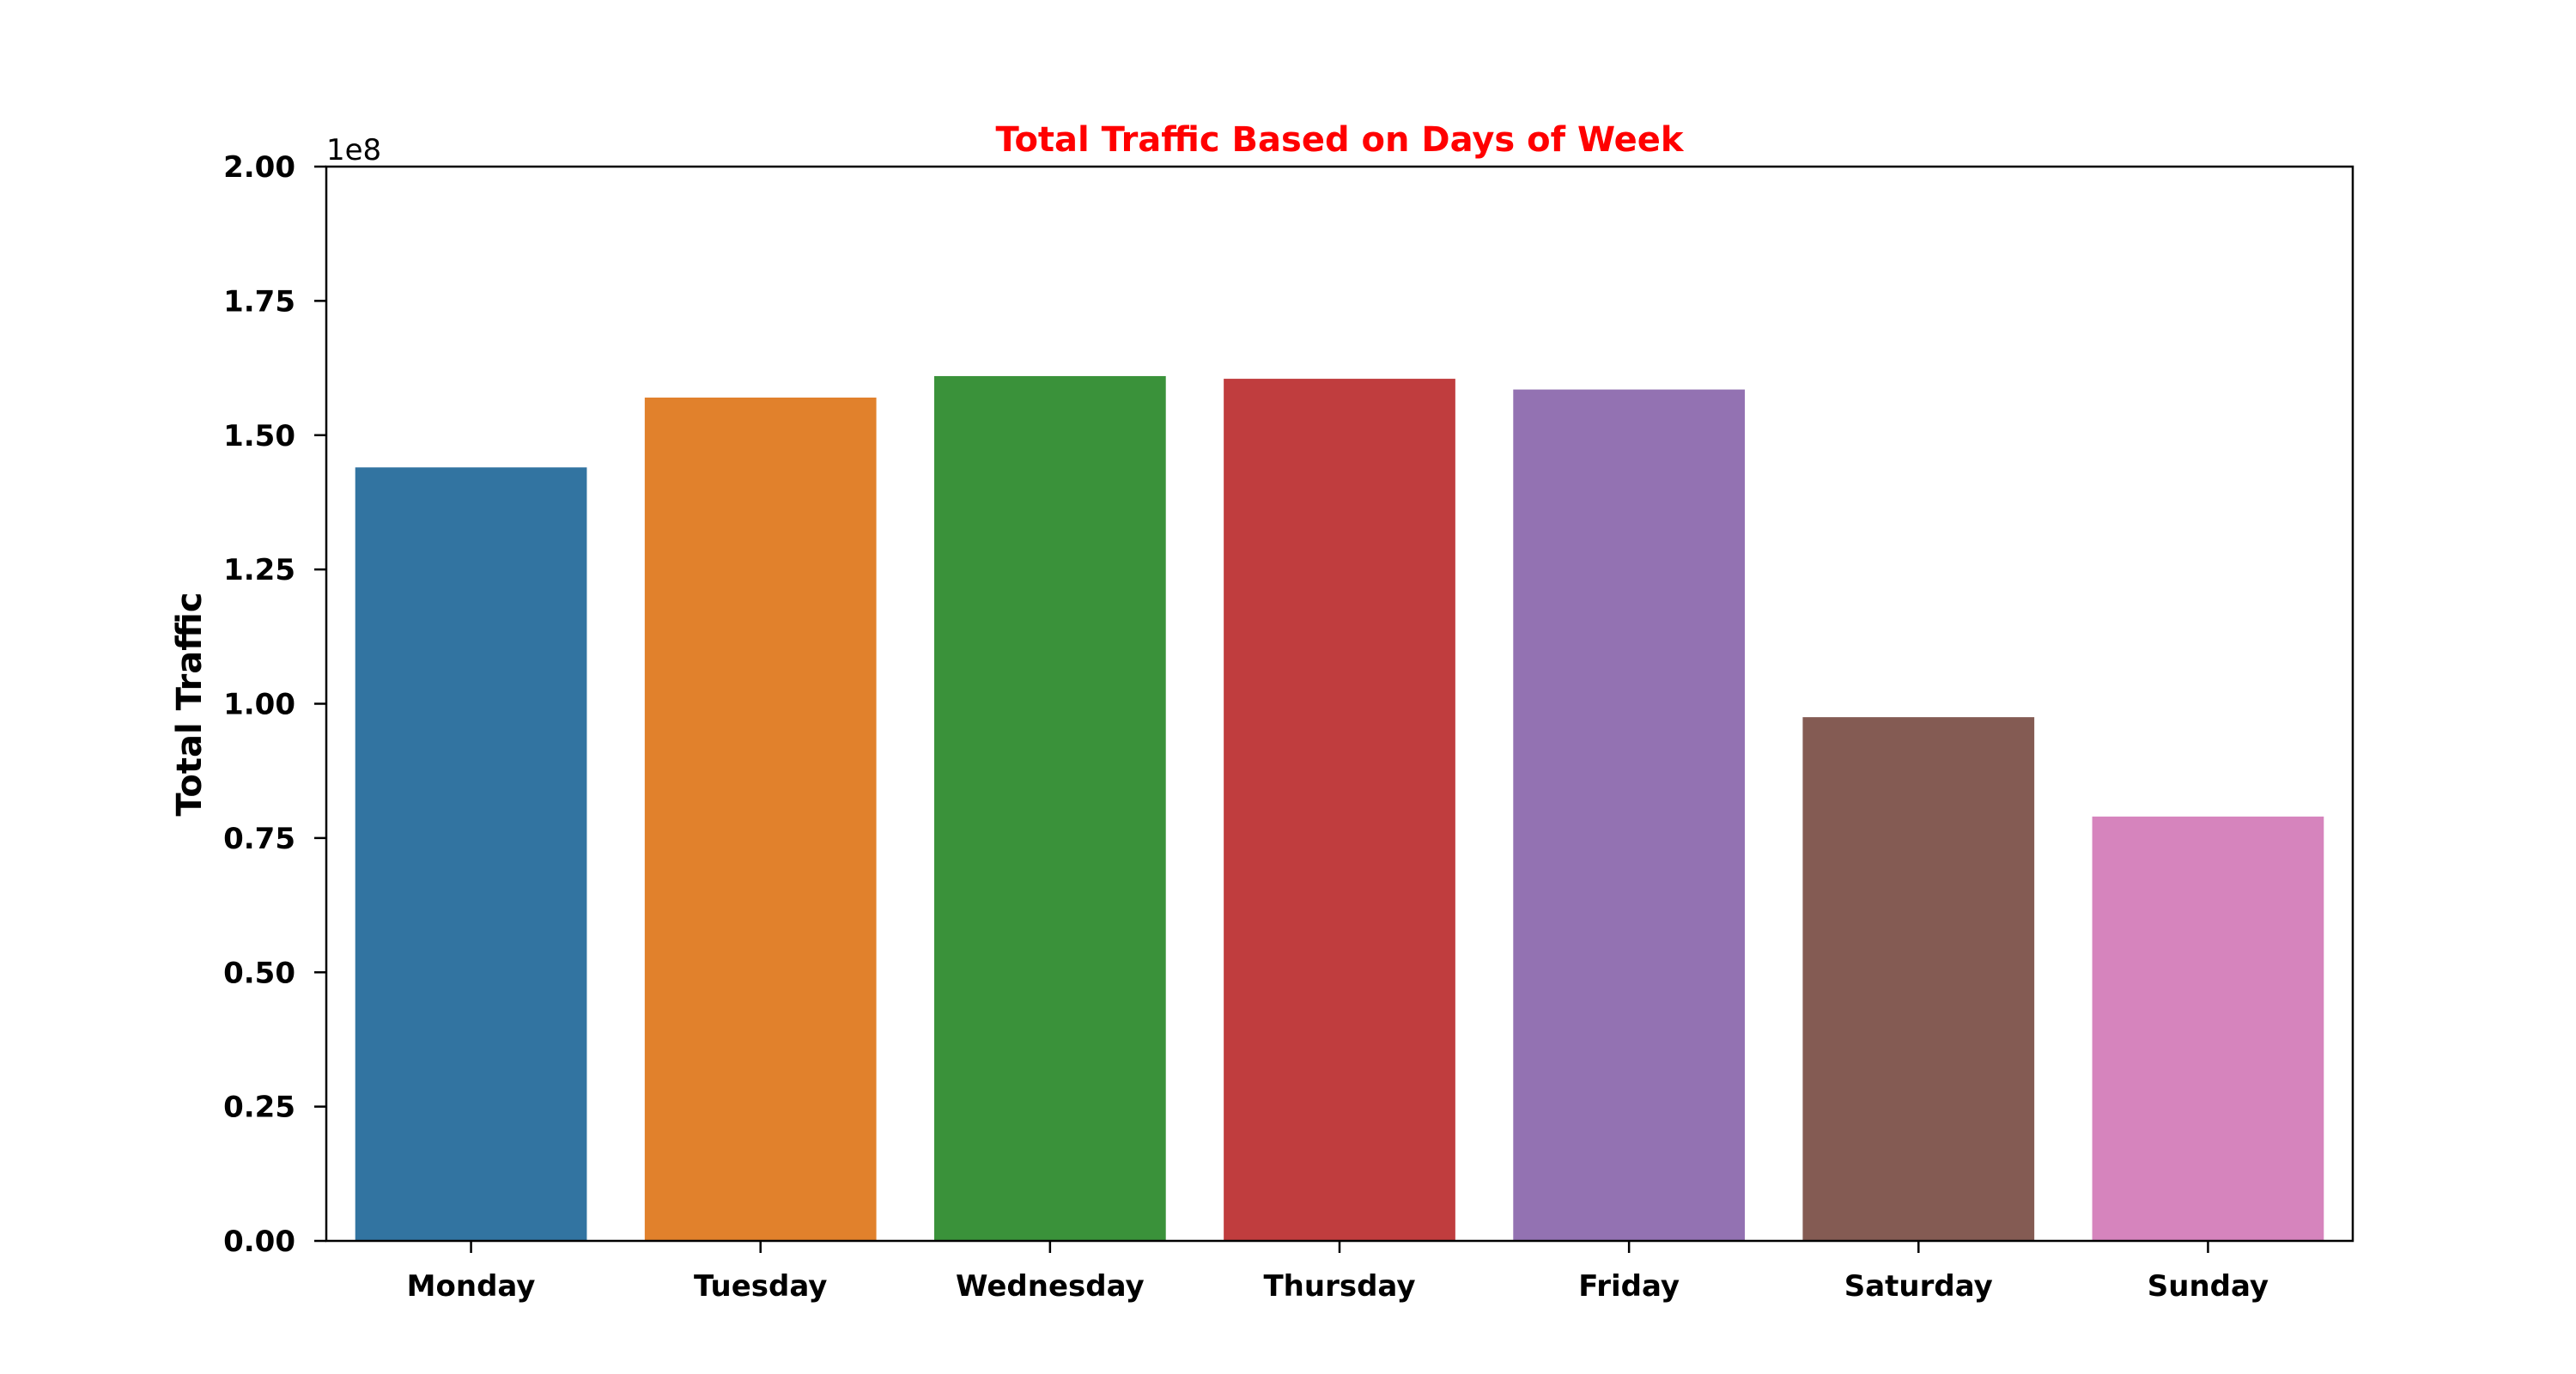 This screenshot has height=1374, width=2576. Describe the element at coordinates (190, 704) in the screenshot. I see `y-axis-title: Total Traffic` at that location.